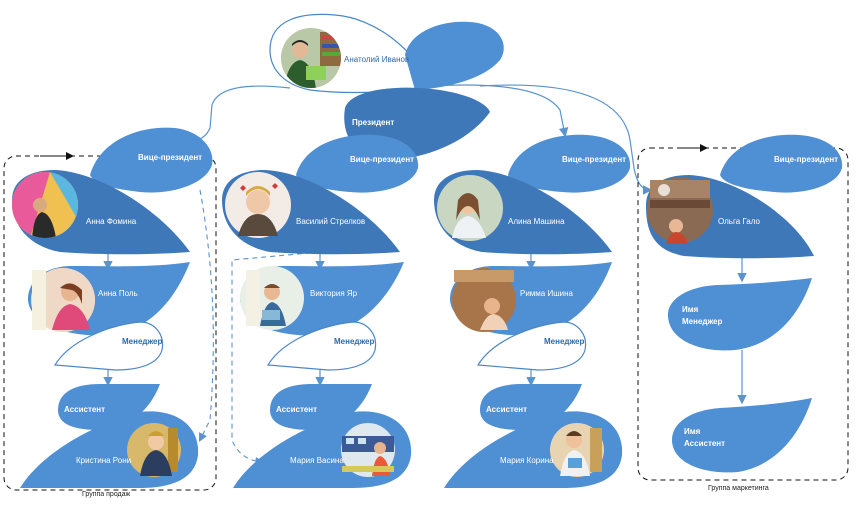 The height and width of the screenshot is (530, 864). Describe the element at coordinates (108, 346) in the screenshot. I see `manager-node-1: Менеджер` at that location.